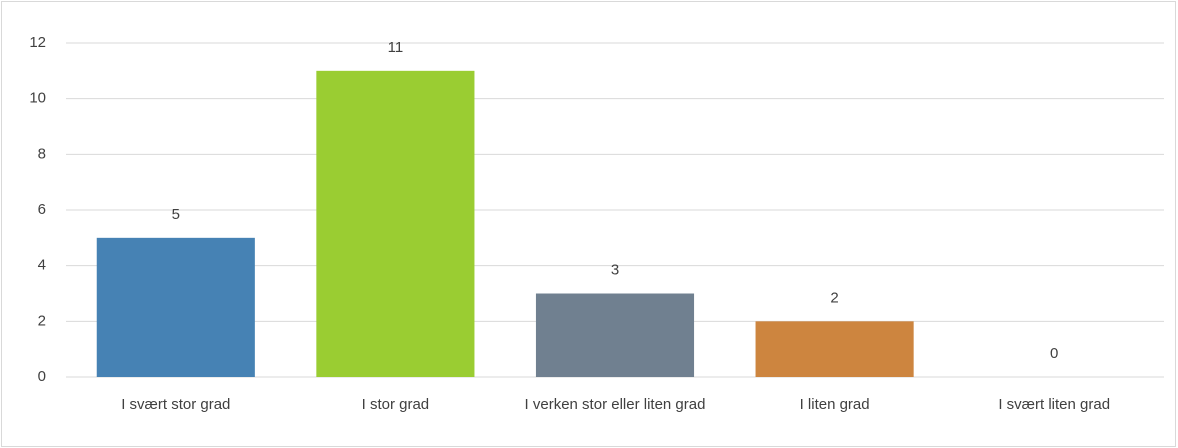 This screenshot has width=1178, height=448. I want to click on y-tick-label: 10, so click(37, 98).